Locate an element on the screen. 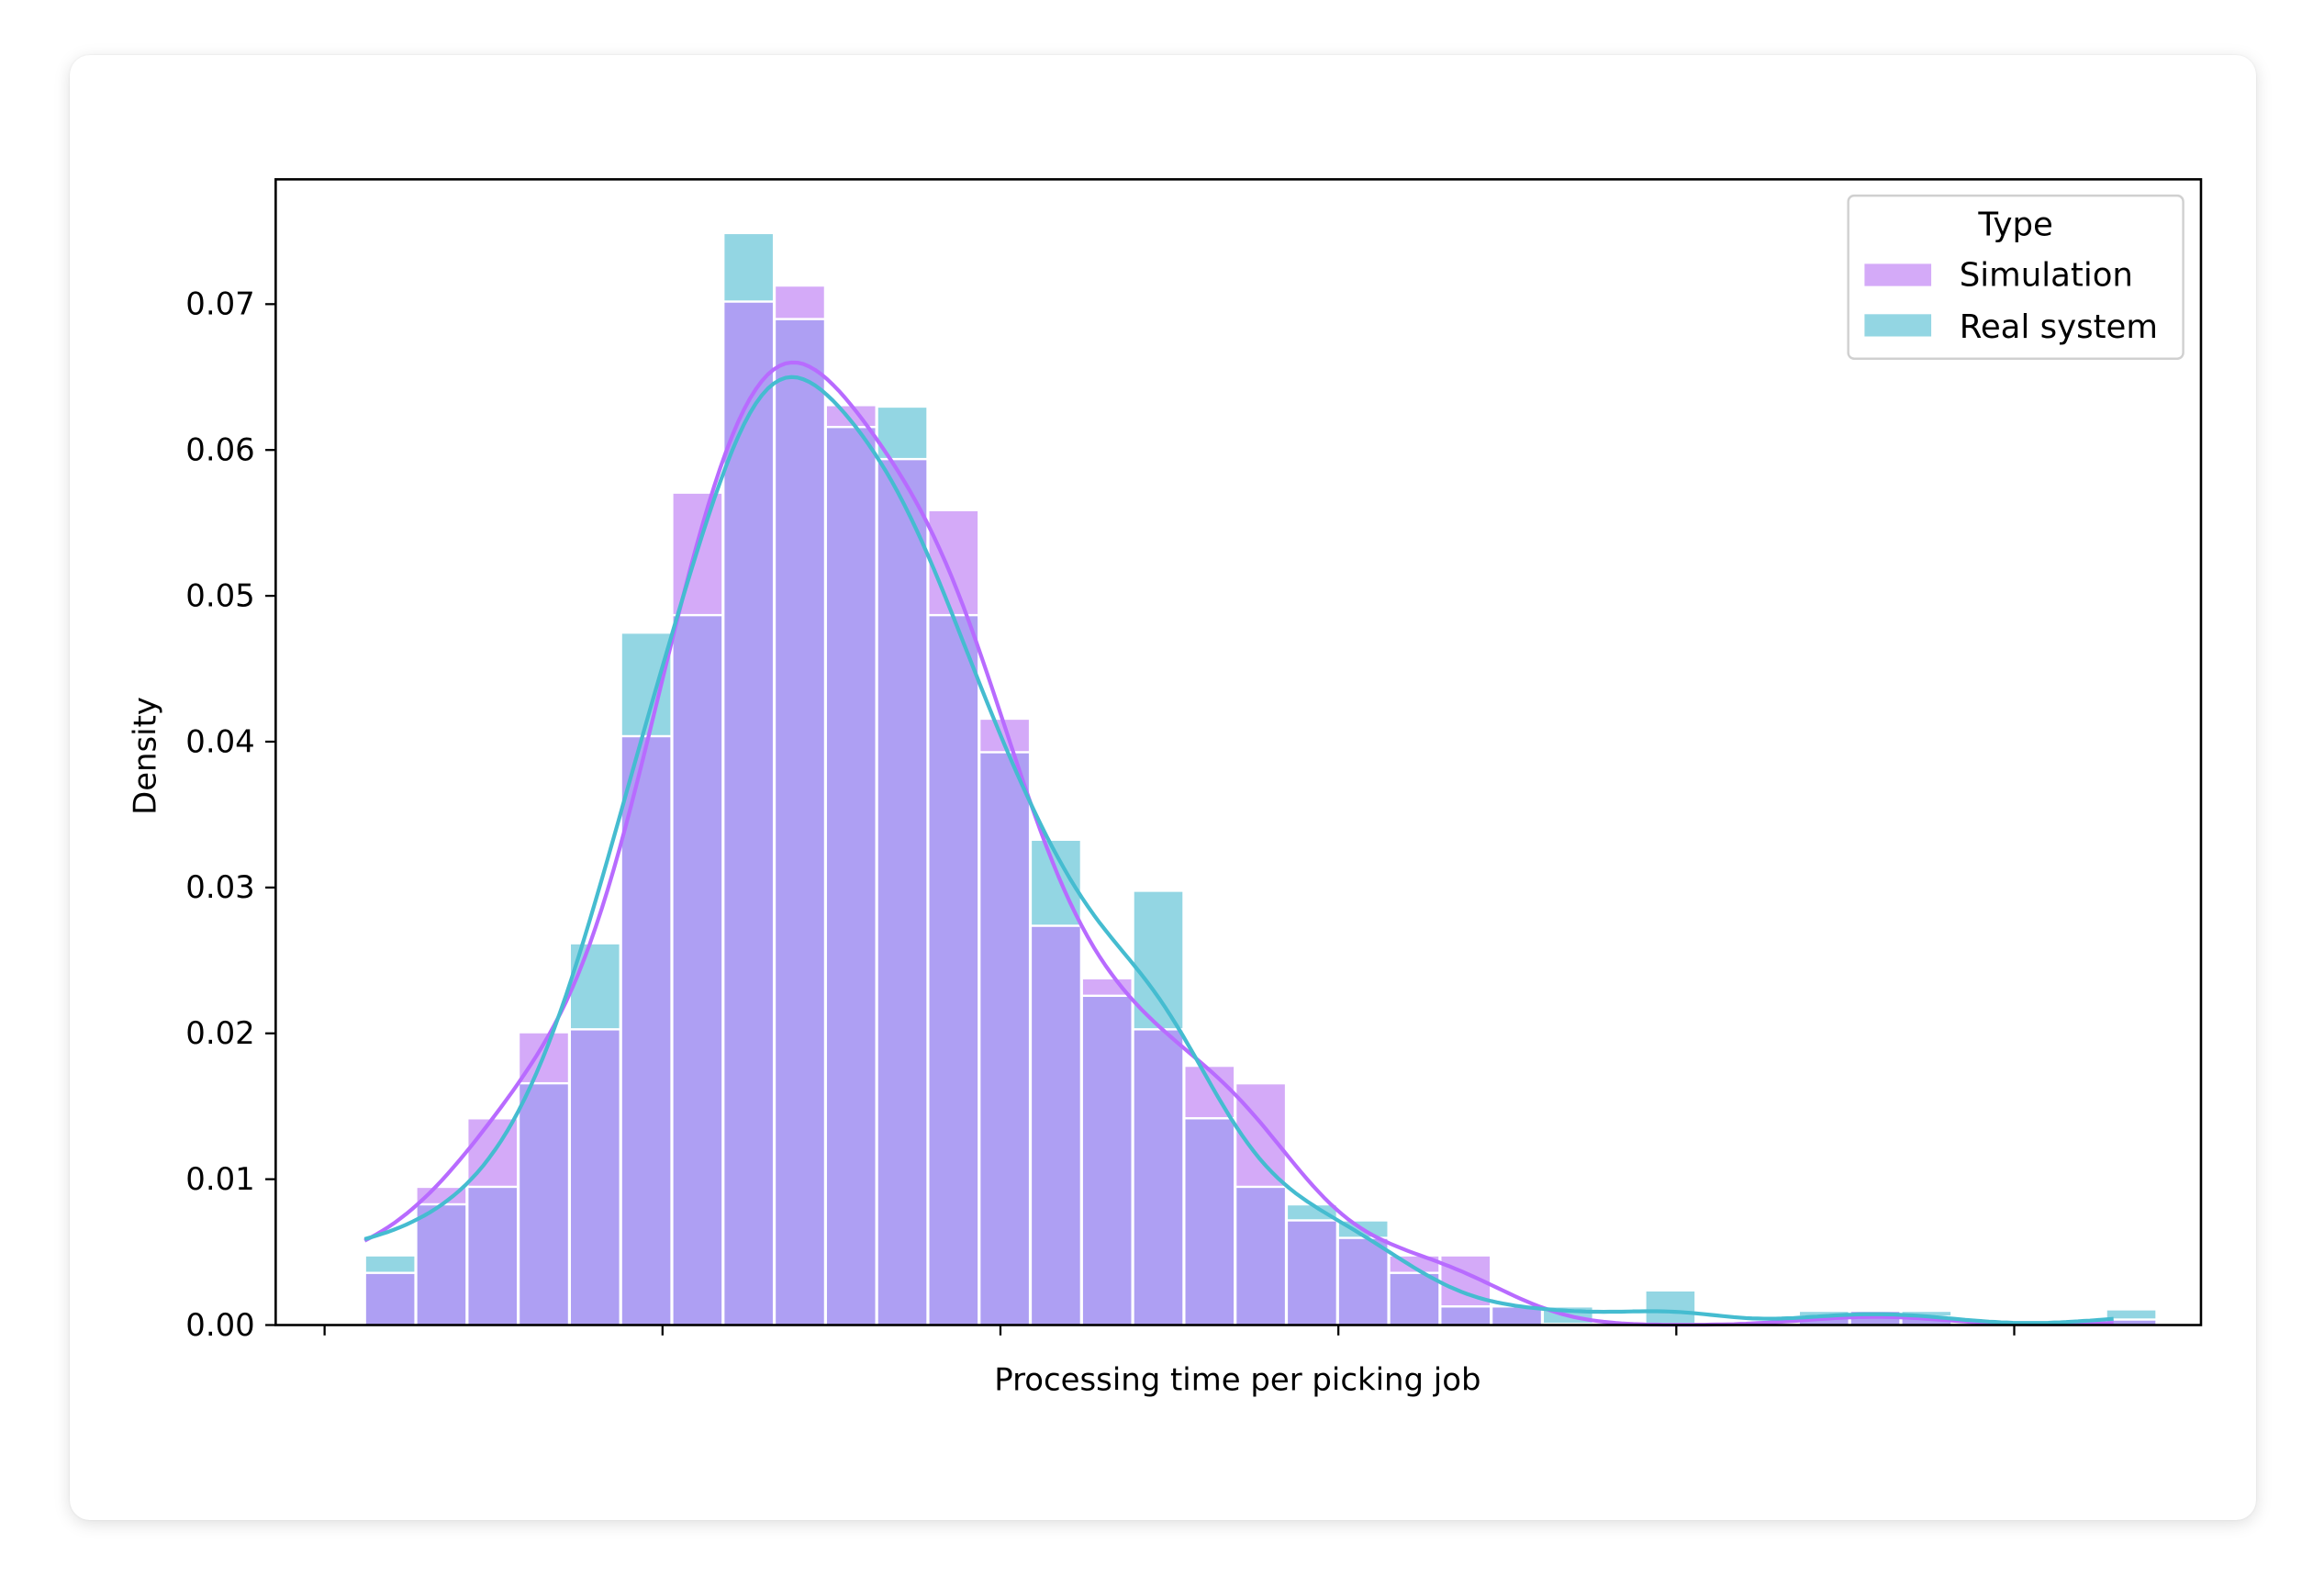 The height and width of the screenshot is (1577, 2324). legend-box is located at coordinates (2015, 277).